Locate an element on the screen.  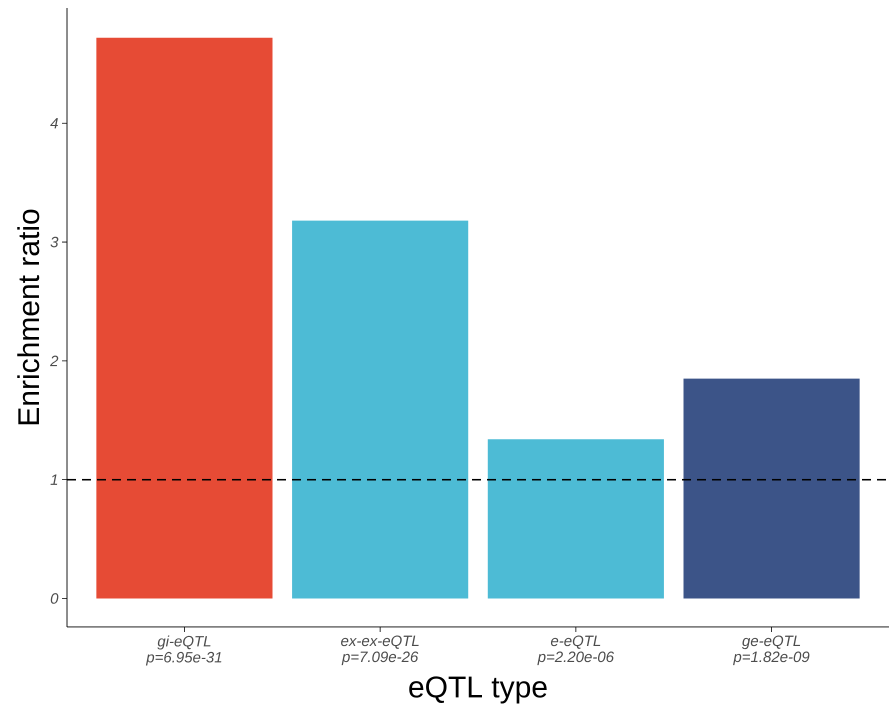
x-tick-label: e-eQTL is located at coordinates (575, 642).